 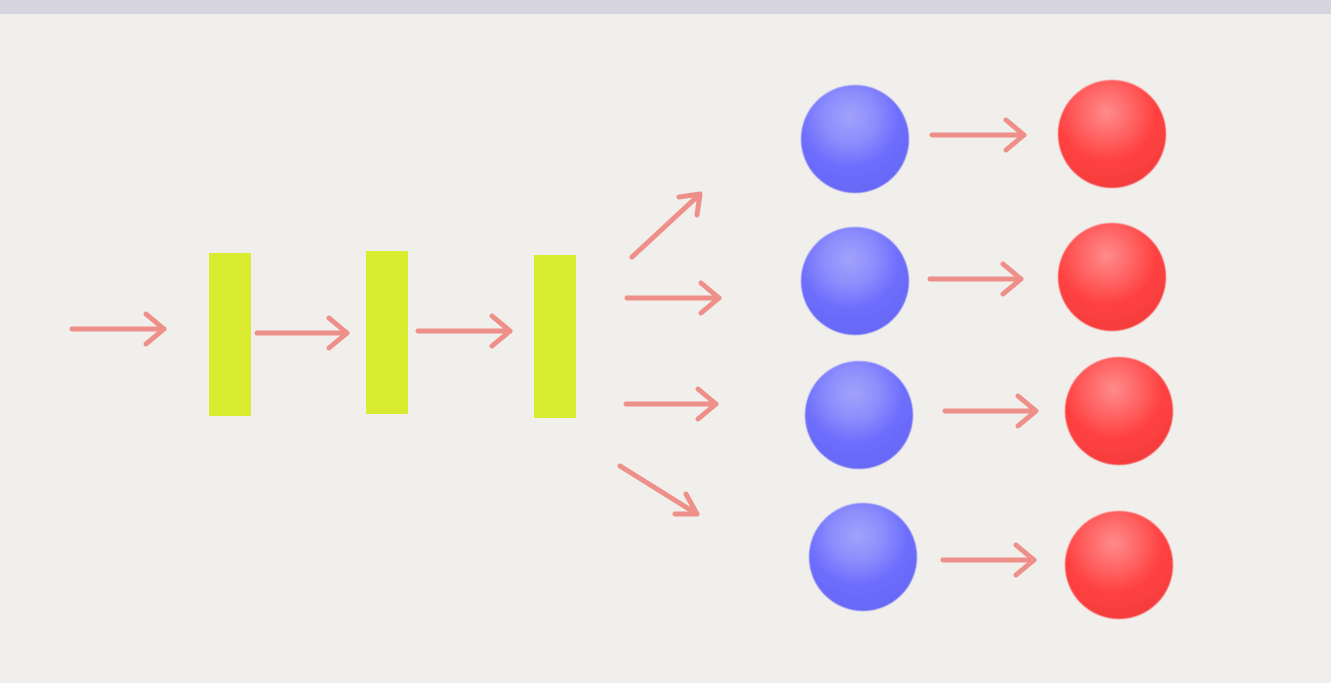 I want to click on row-3-arrow, so click(x=990, y=411).